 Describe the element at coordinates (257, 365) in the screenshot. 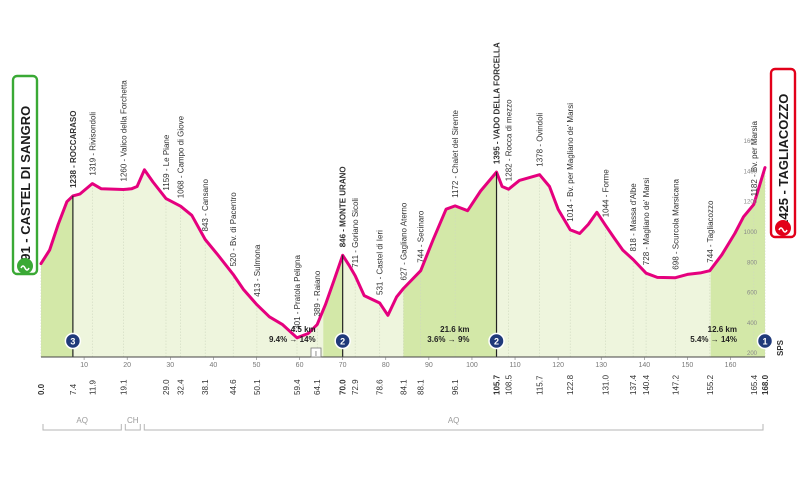

I see `scale-tick-label-4: 50` at that location.